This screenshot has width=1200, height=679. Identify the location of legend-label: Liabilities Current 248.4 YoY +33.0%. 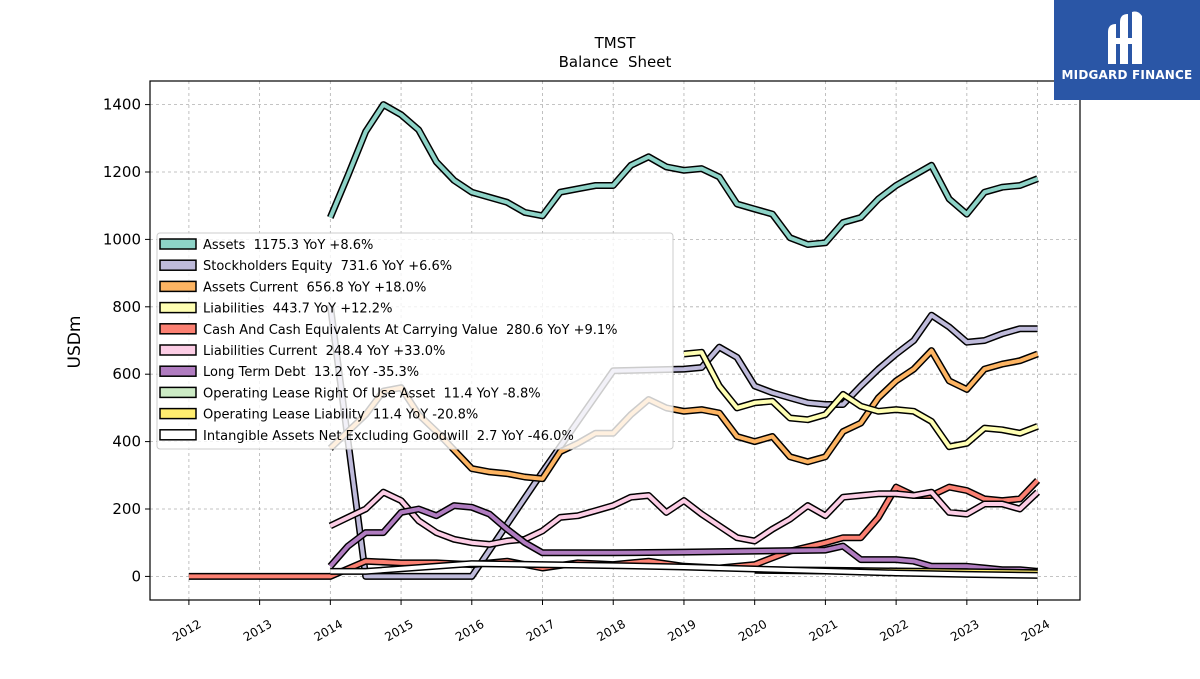
(324, 351).